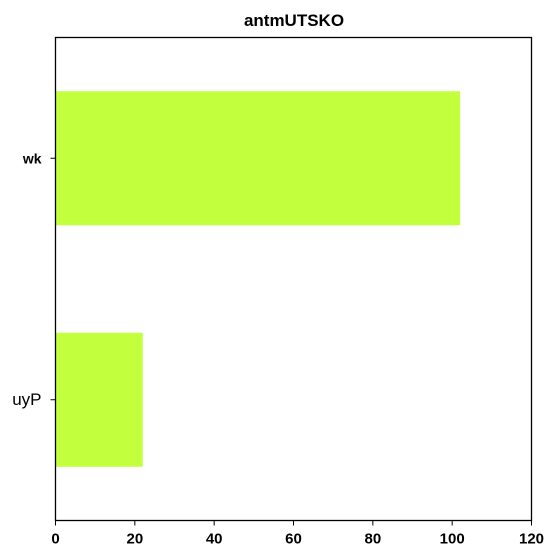 The image size is (560, 560). Describe the element at coordinates (214, 539) in the screenshot. I see `x-tick-label: 40` at that location.